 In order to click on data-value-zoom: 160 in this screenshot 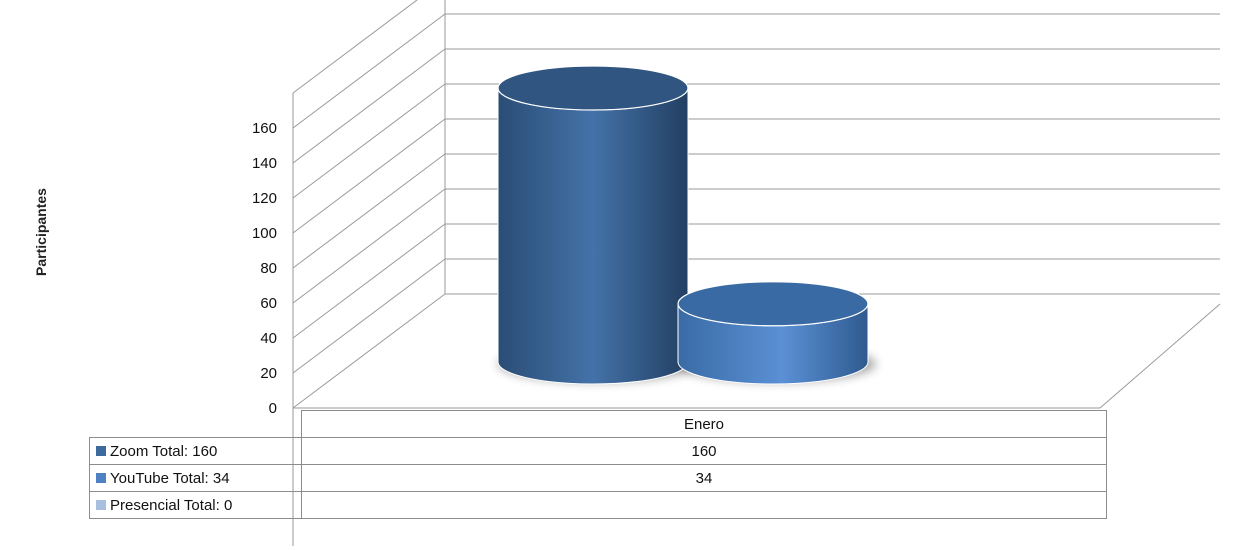, I will do `click(704, 451)`.